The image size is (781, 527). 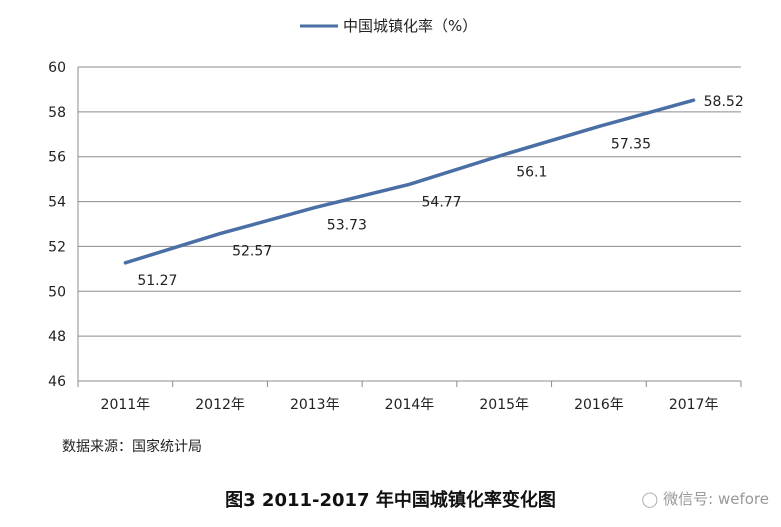 I want to click on watermark: ◯ 微信号: wefore, so click(x=705, y=498).